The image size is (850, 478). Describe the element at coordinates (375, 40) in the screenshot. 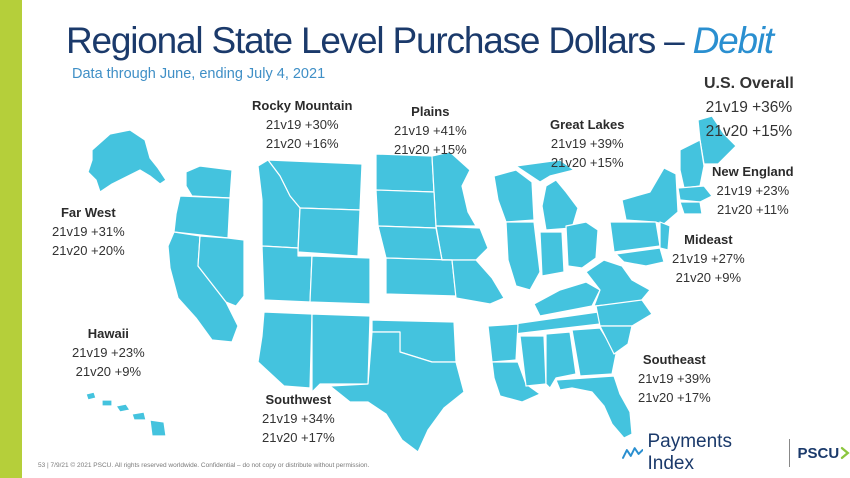

I see `title-main: Regional State Level Purchase Dollars –` at that location.